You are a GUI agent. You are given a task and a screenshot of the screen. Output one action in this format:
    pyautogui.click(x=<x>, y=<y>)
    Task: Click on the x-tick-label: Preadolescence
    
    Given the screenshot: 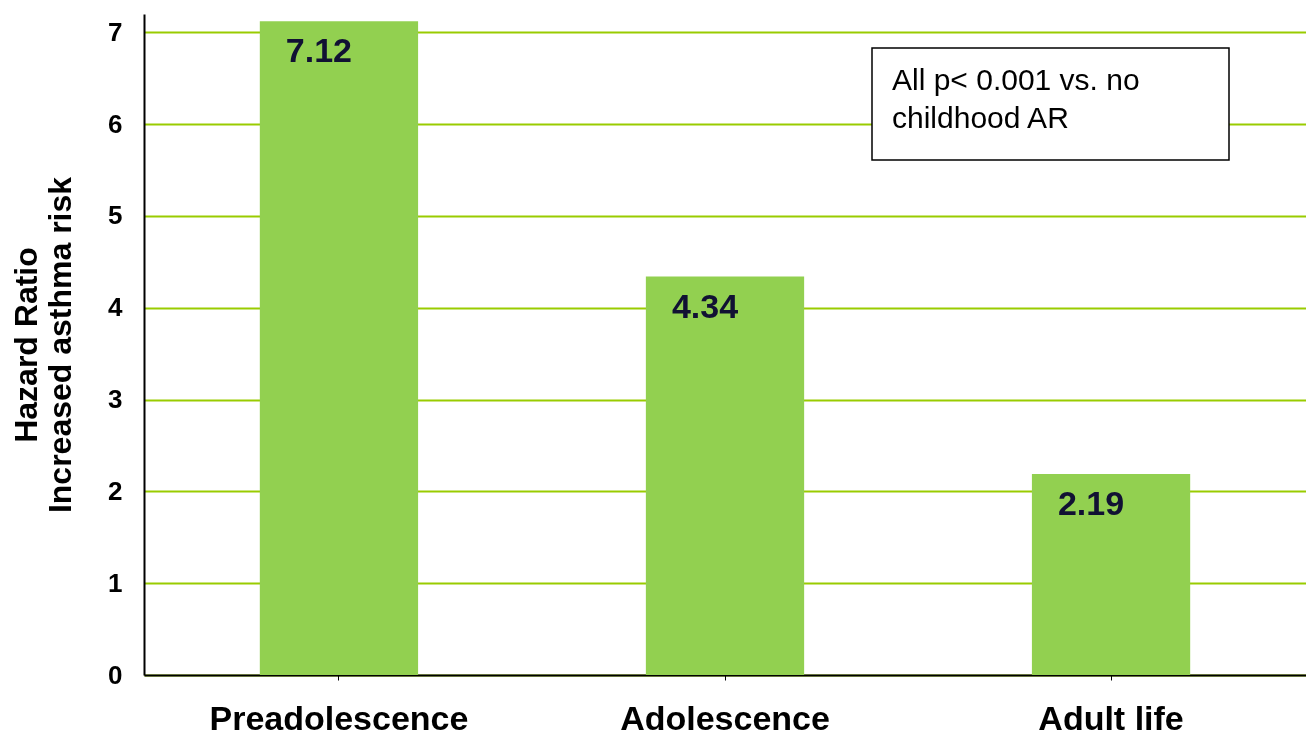 What is the action you would take?
    pyautogui.click(x=339, y=717)
    